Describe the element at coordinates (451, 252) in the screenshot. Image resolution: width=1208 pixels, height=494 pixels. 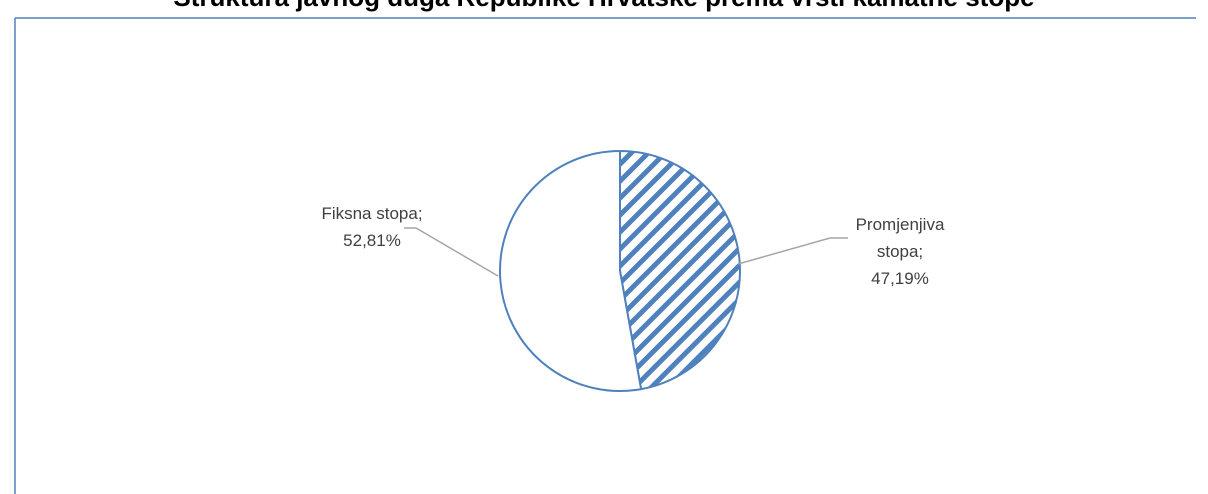
I see `leader-line-fiksna-stopa` at that location.